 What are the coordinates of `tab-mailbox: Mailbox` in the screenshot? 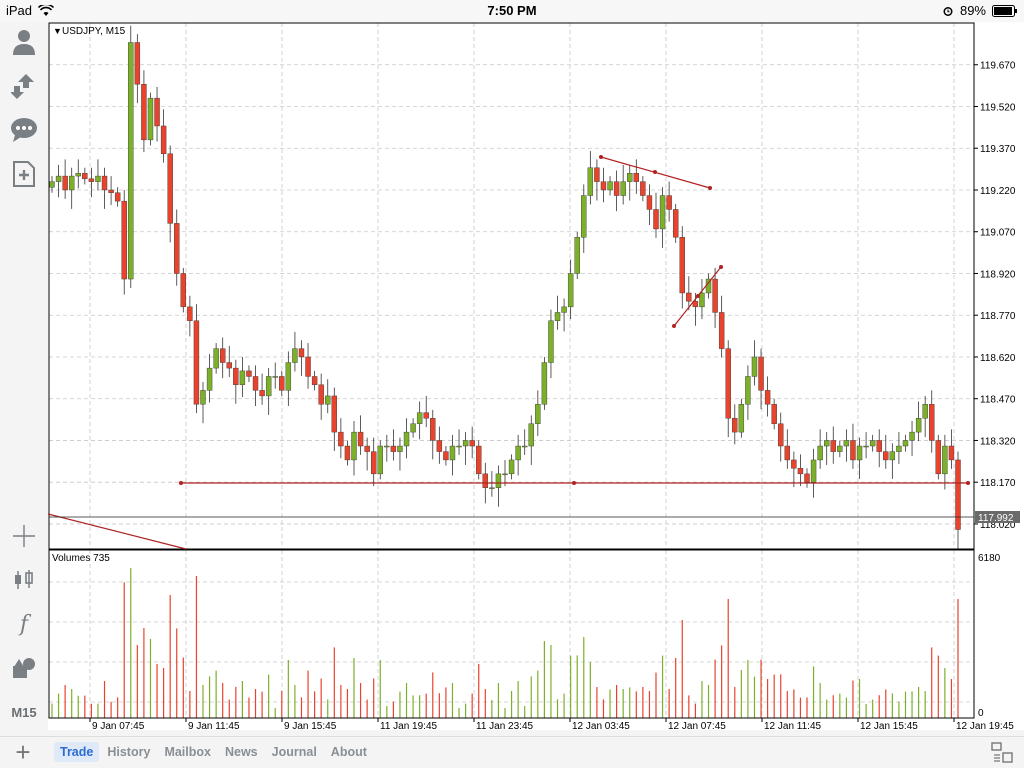 It's located at (187, 752).